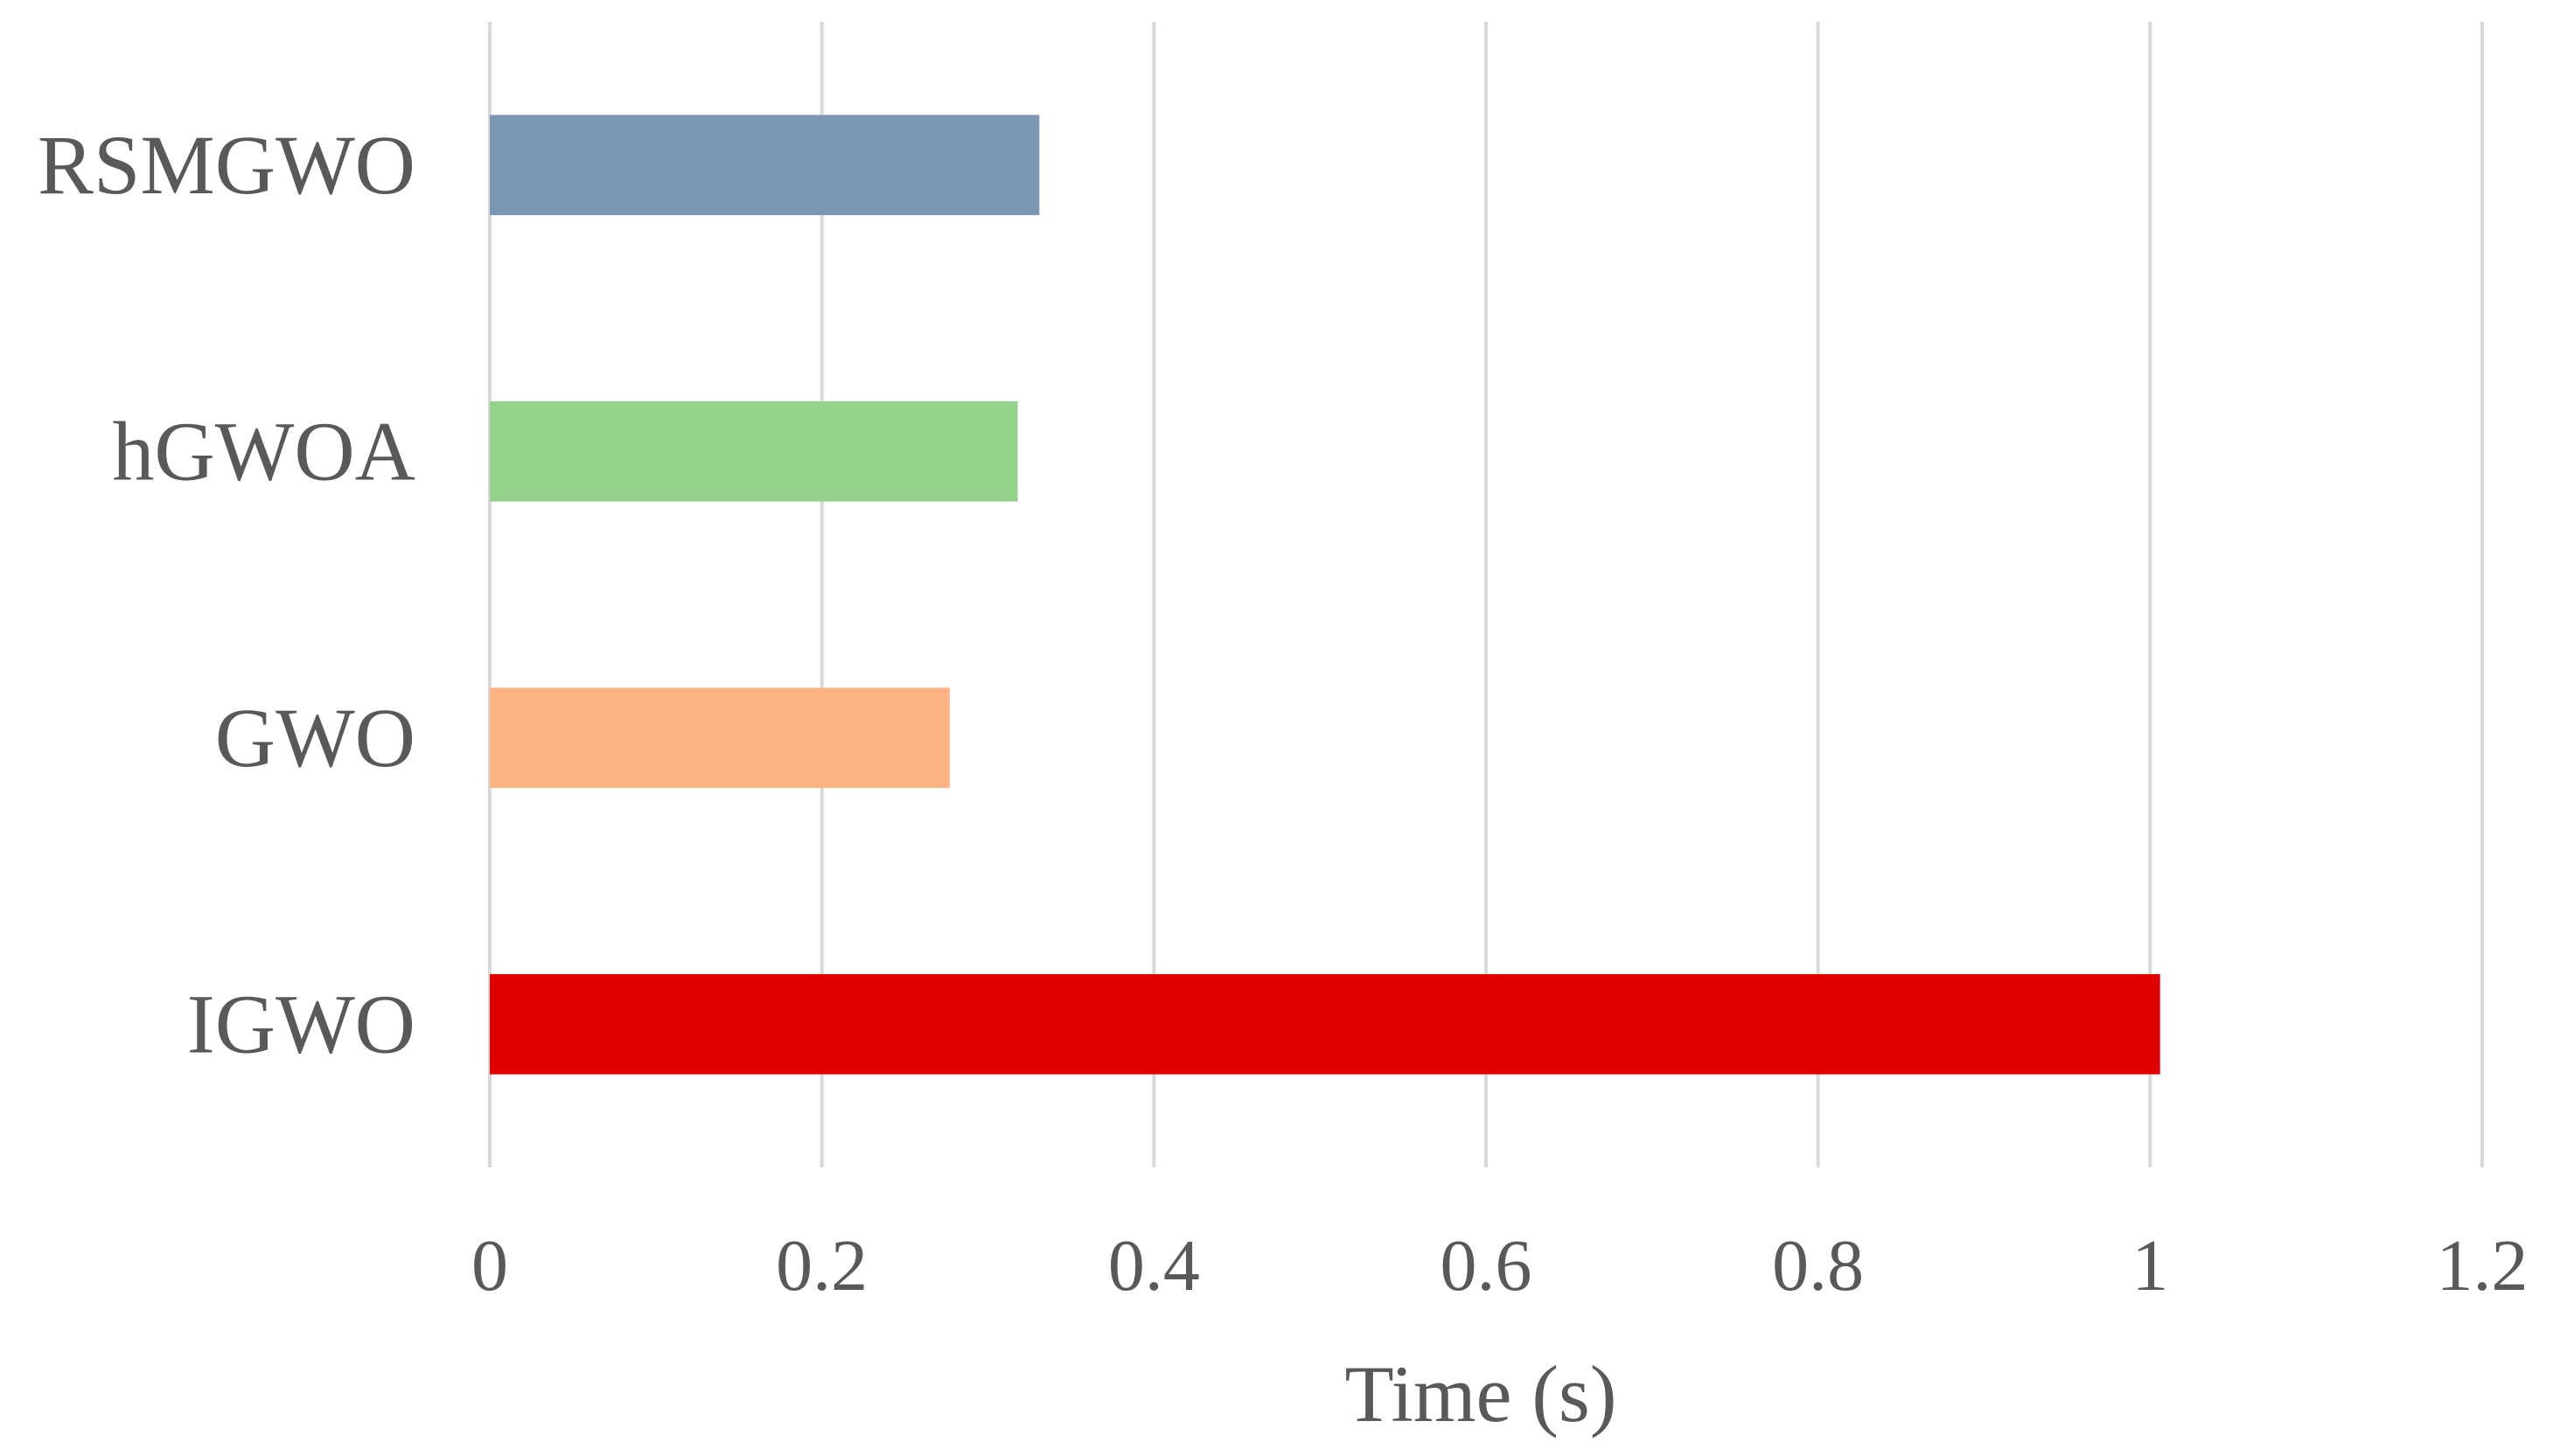  What do you see at coordinates (2483, 1265) in the screenshot?
I see `x-tick-label: 1.2` at bounding box center [2483, 1265].